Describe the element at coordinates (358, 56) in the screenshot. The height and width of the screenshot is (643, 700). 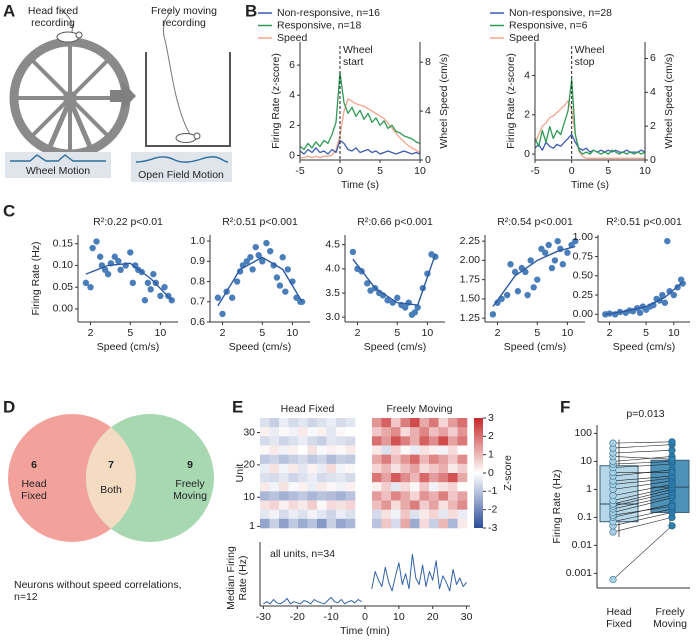
I see `annotation: Wheel start` at that location.